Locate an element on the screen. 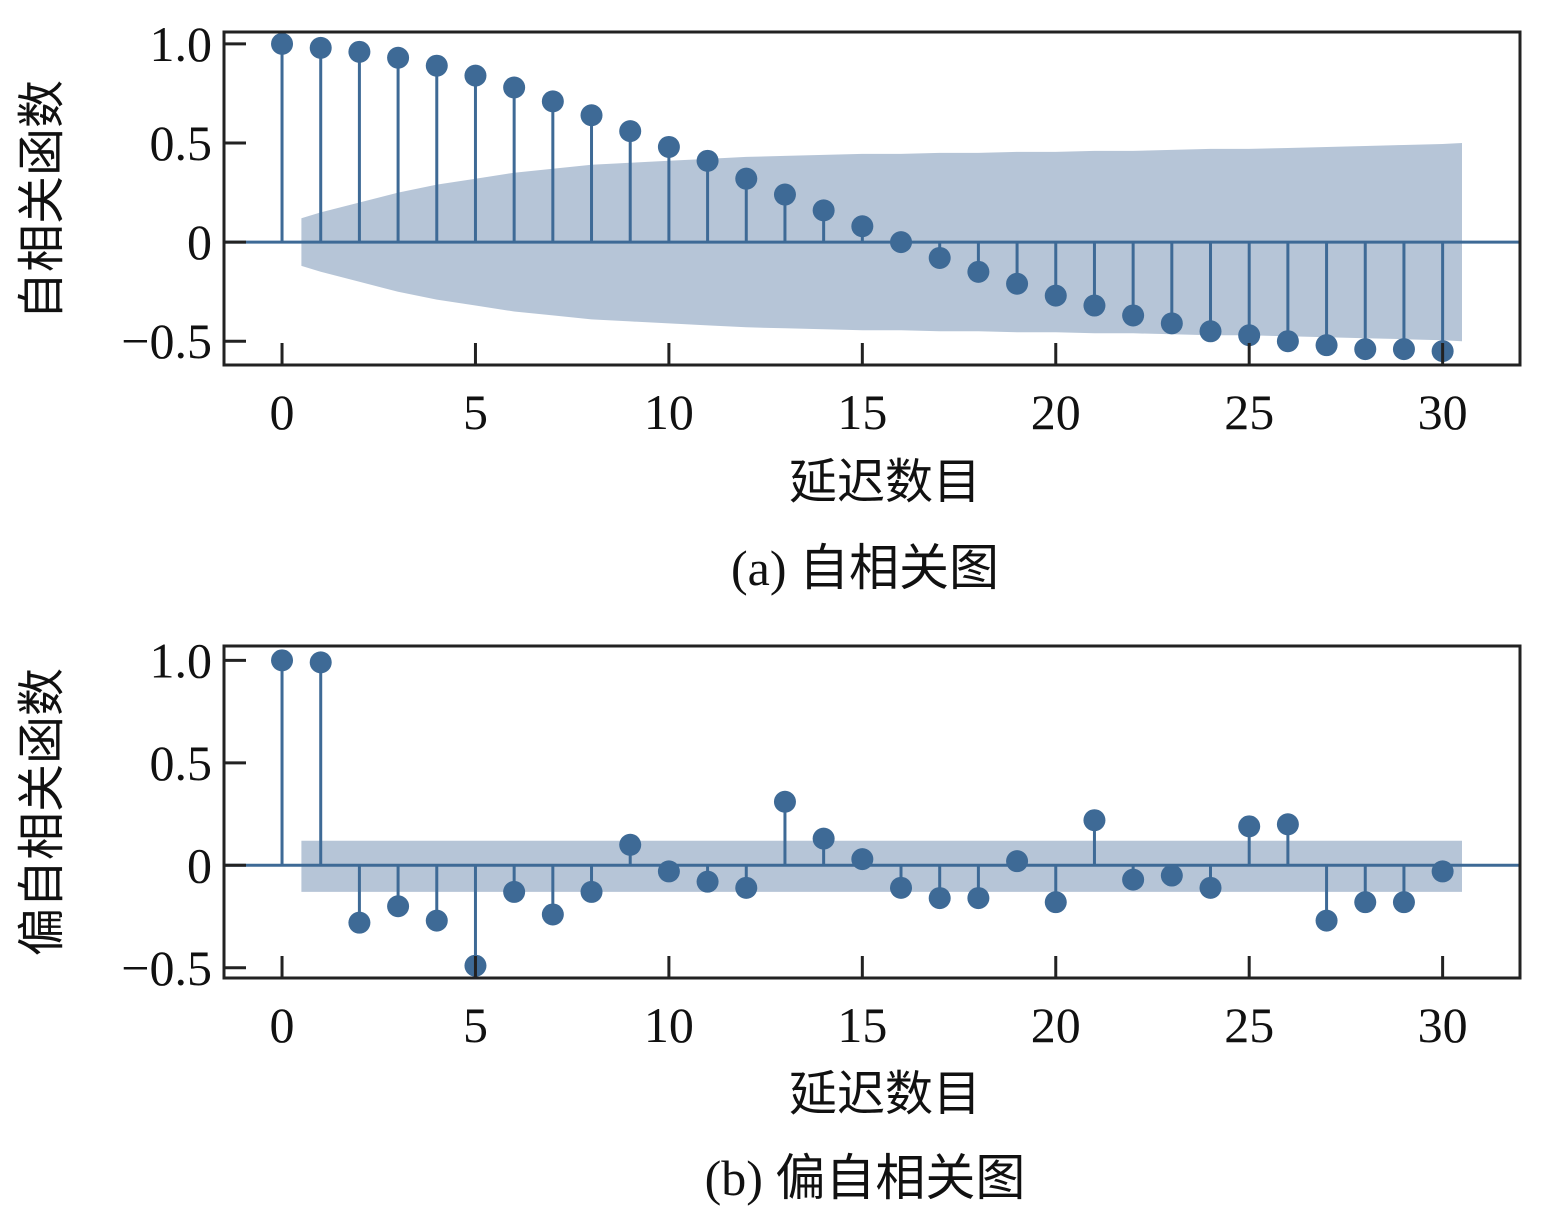  y-axis-title: 偏自相关函数 is located at coordinates (42, 812).